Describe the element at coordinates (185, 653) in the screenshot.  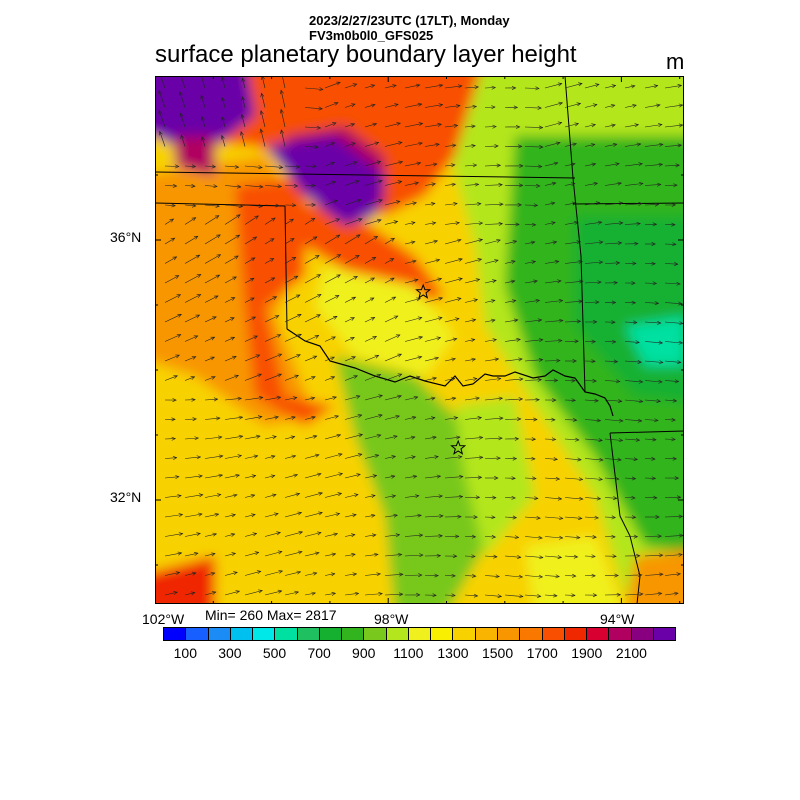
I see `colorbar-label: 100` at that location.